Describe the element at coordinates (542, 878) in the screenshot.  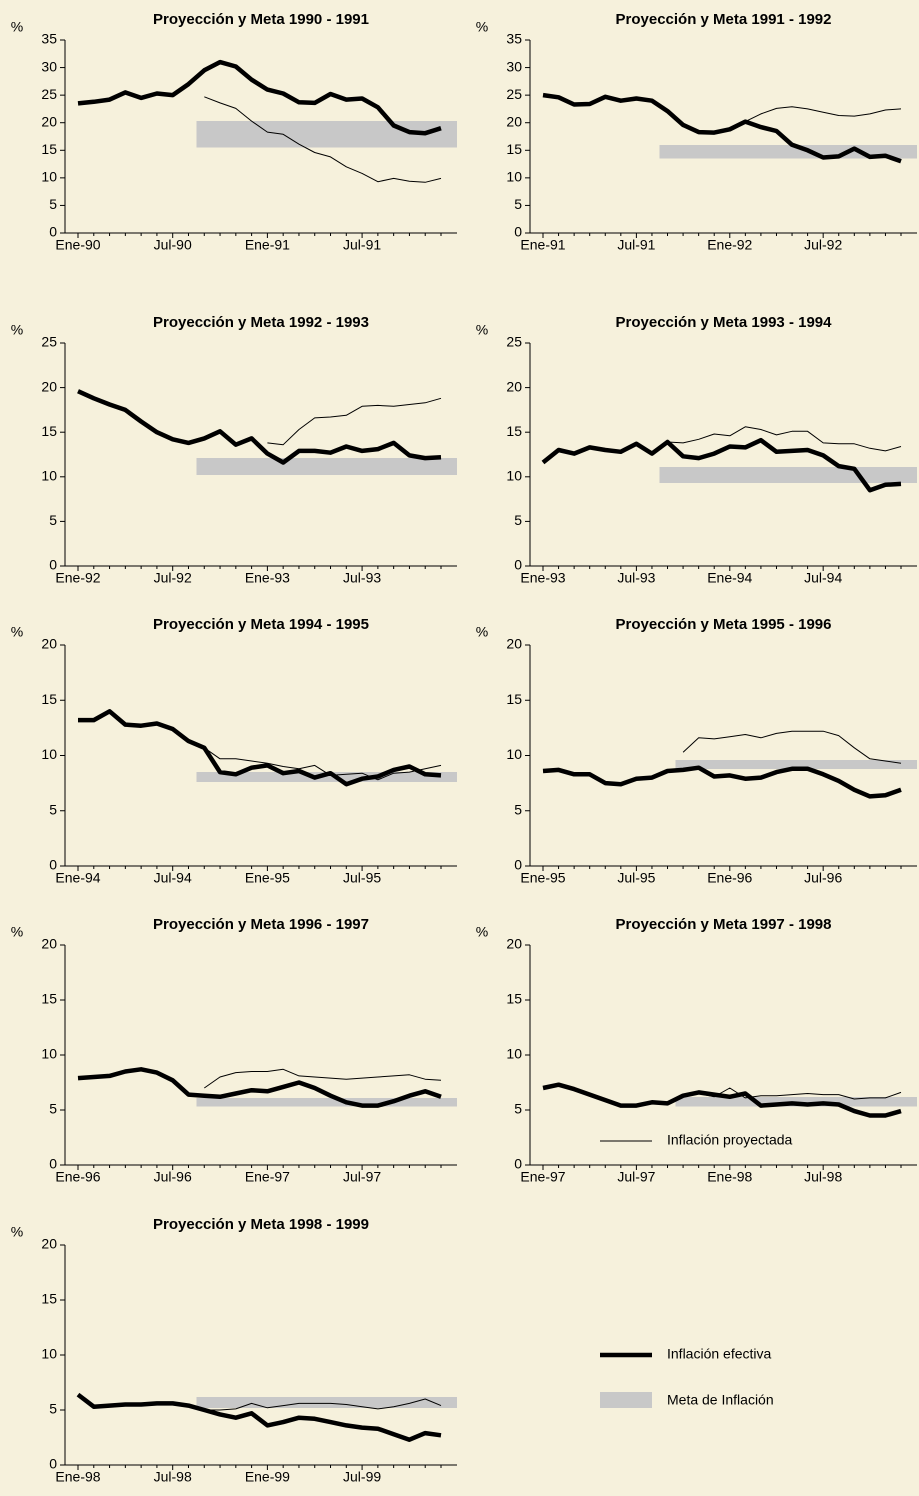
I see `x-tick-label: Ene-95` at that location.